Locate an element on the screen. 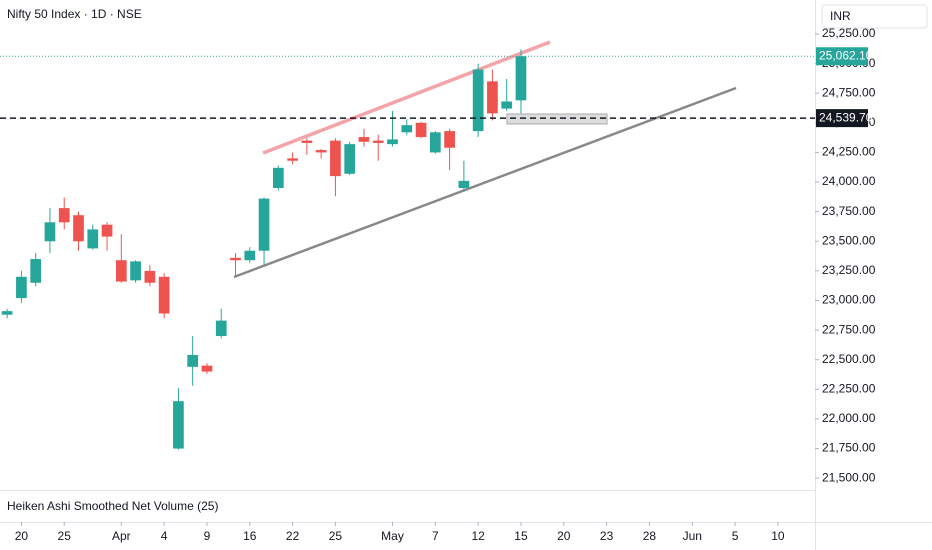 The width and height of the screenshot is (932, 550). x-tick-label: 10 is located at coordinates (778, 536).